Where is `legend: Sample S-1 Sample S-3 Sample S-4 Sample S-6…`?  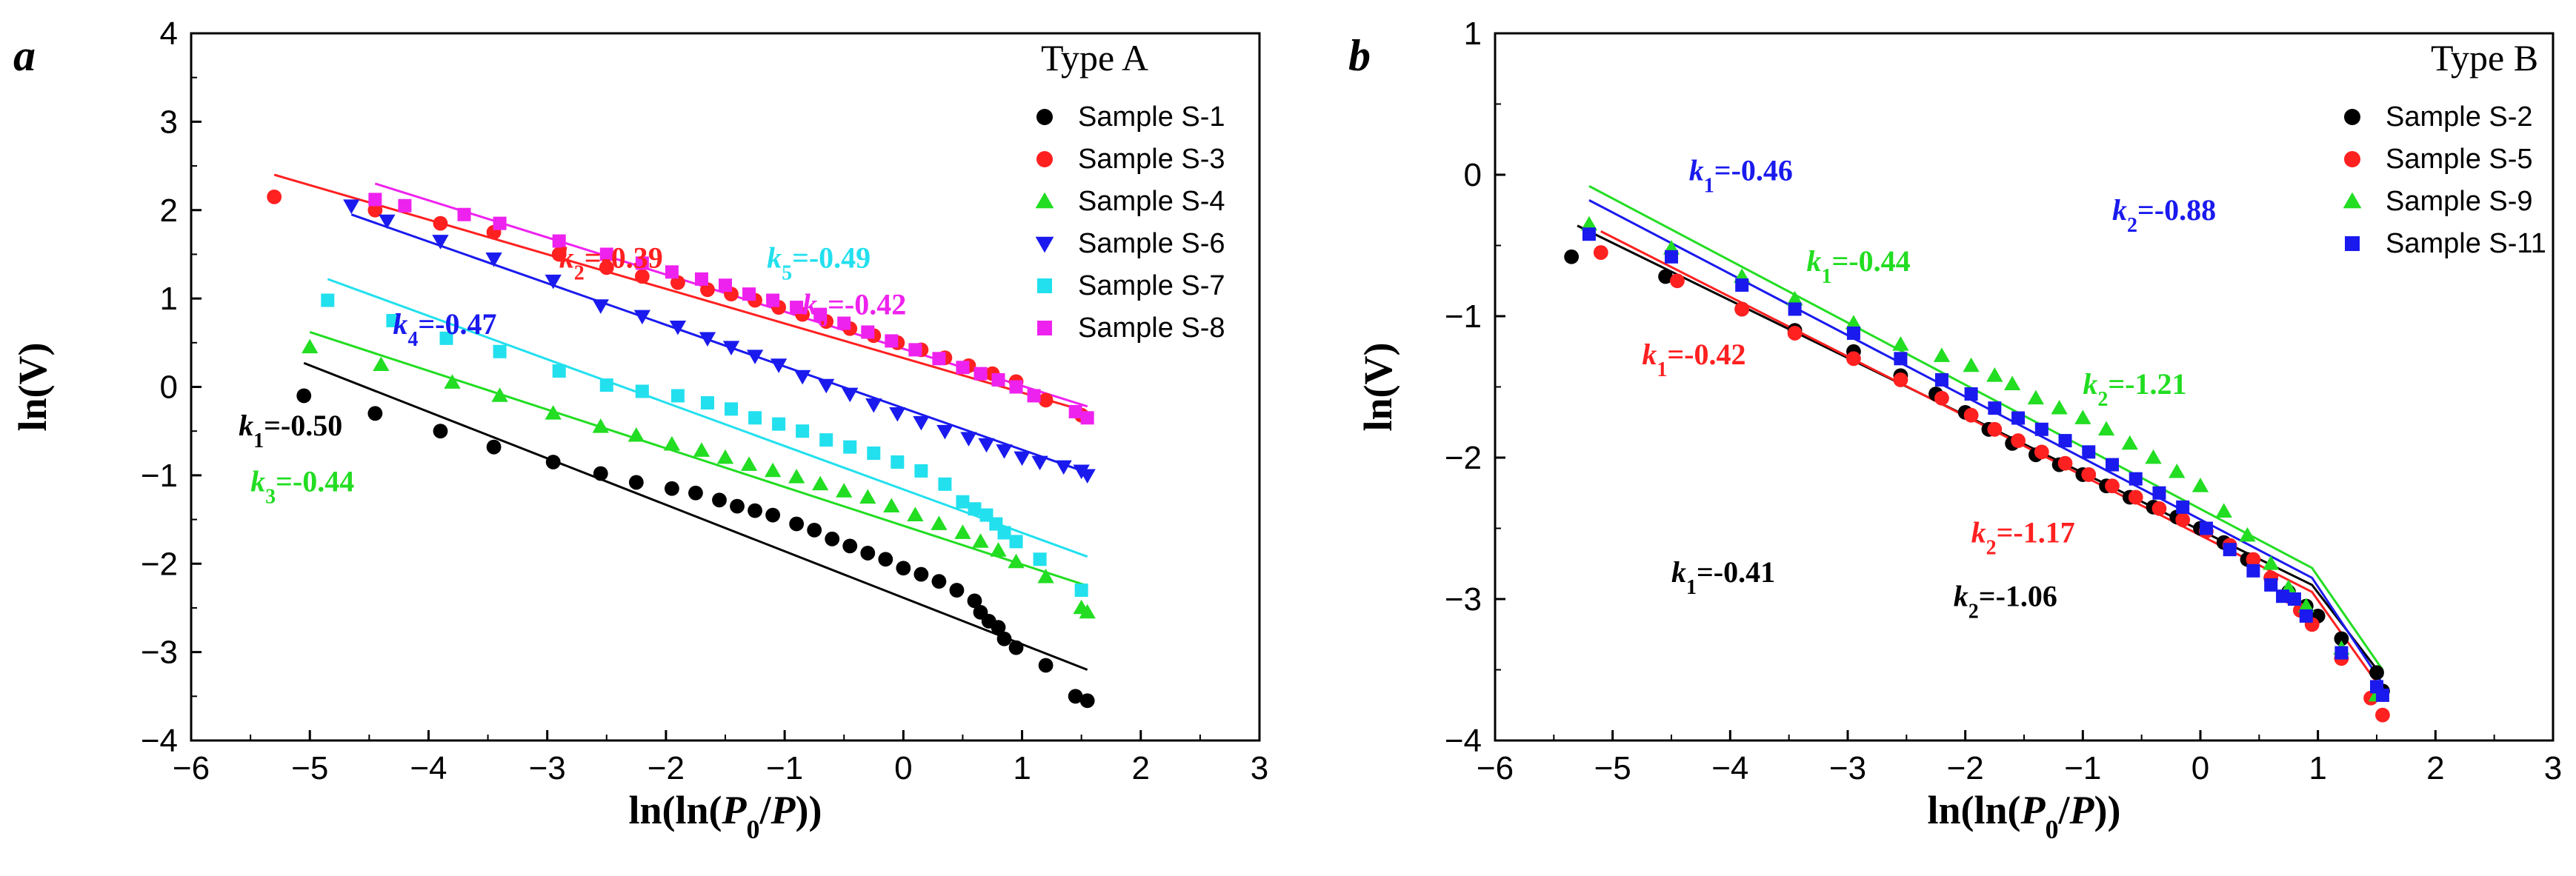 legend: Sample S-1 Sample S-3 Sample S-4 Sample S-6… is located at coordinates (1130, 222).